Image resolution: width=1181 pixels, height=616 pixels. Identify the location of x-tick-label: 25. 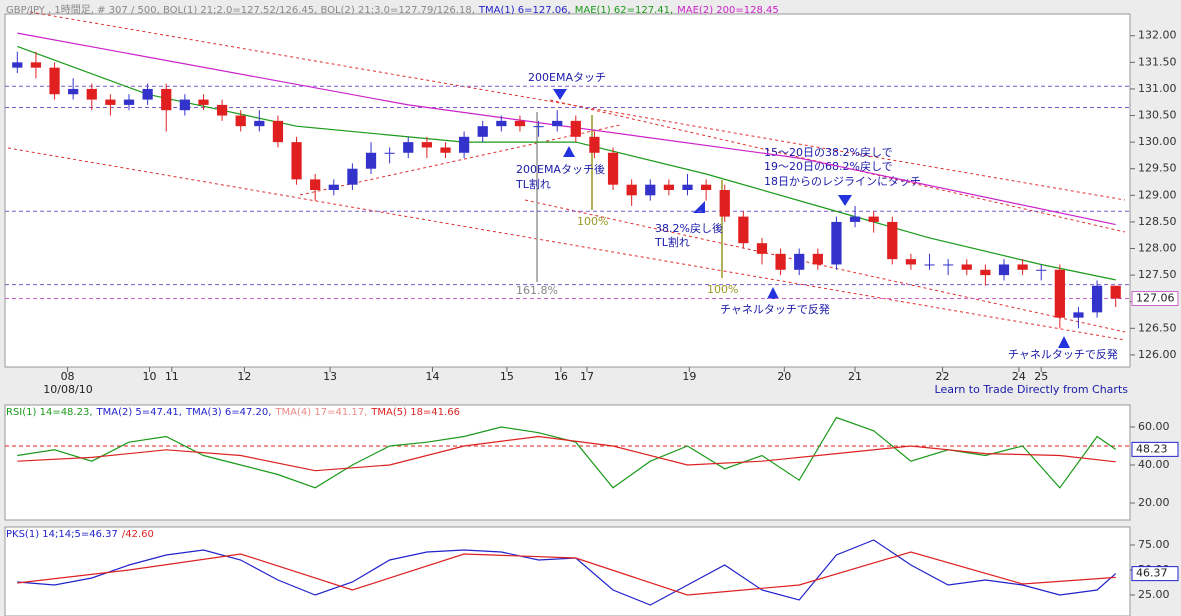
(1041, 376).